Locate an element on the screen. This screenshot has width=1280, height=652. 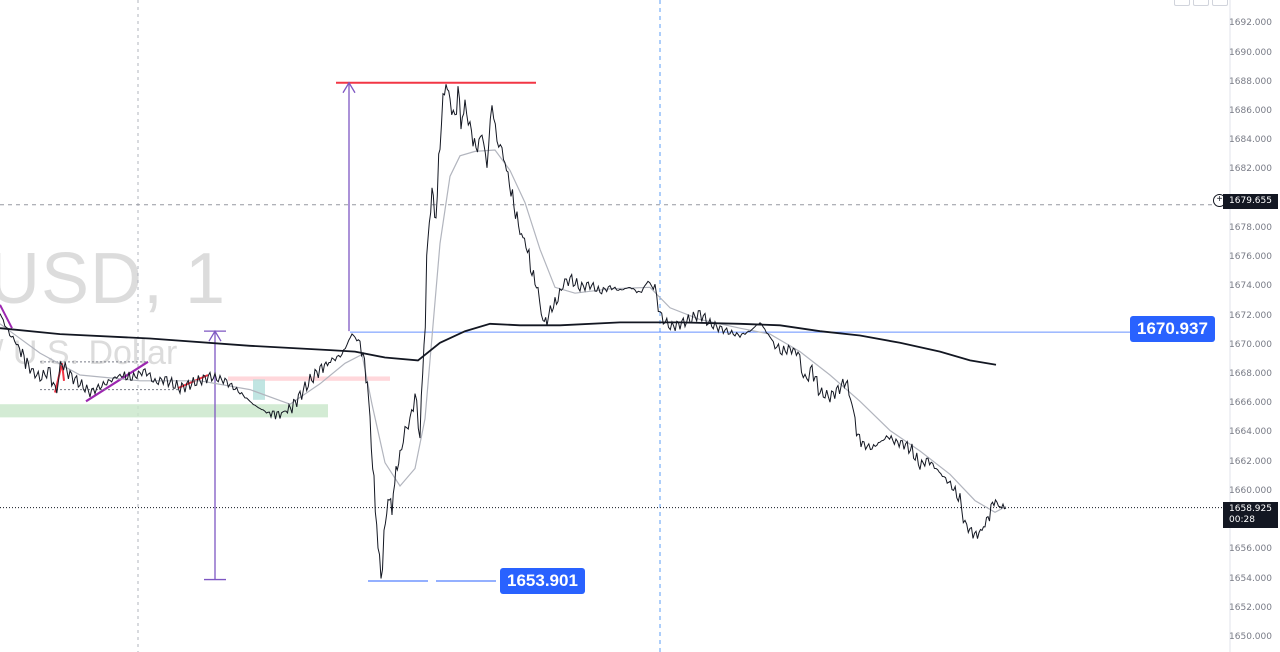
moving-average-slow is located at coordinates (498, 343).